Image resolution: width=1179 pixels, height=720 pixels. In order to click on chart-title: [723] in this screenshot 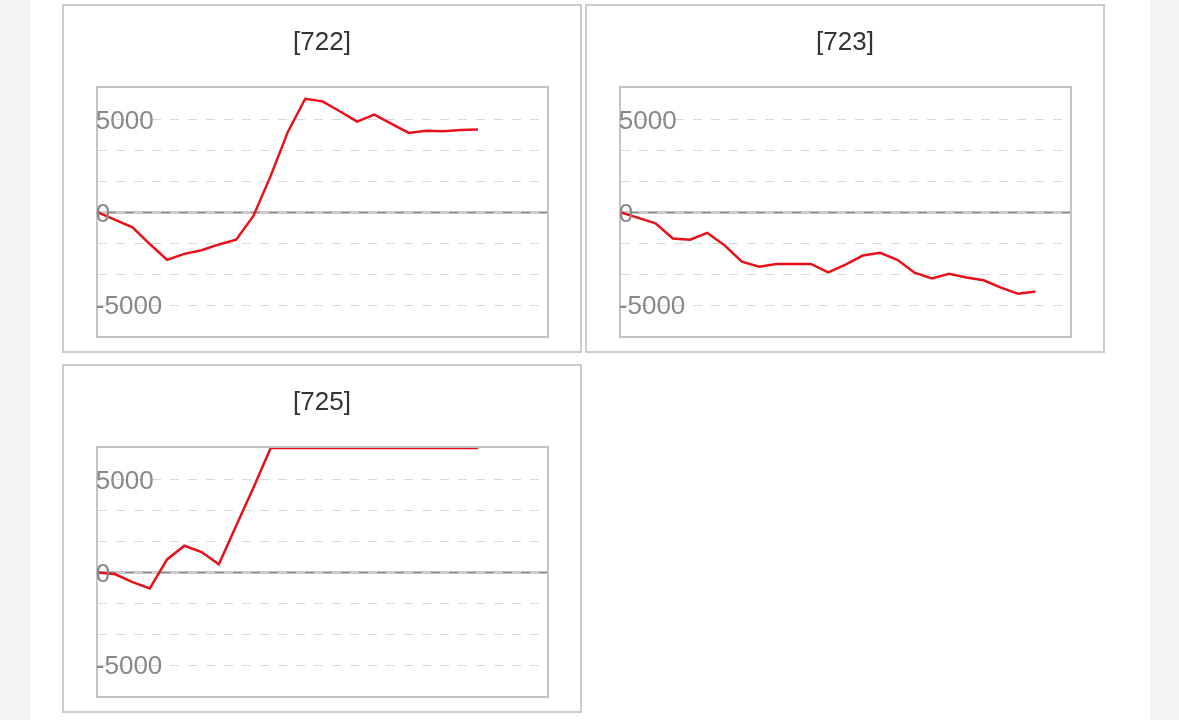, I will do `click(845, 40)`.